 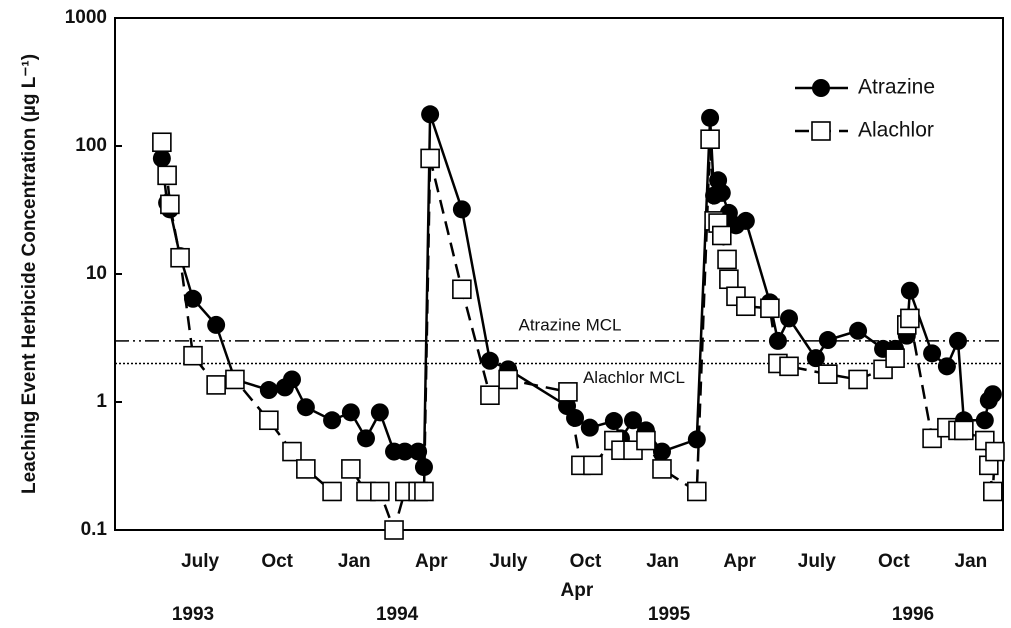 I want to click on reference-label: Alachlor MCL, so click(x=634, y=377).